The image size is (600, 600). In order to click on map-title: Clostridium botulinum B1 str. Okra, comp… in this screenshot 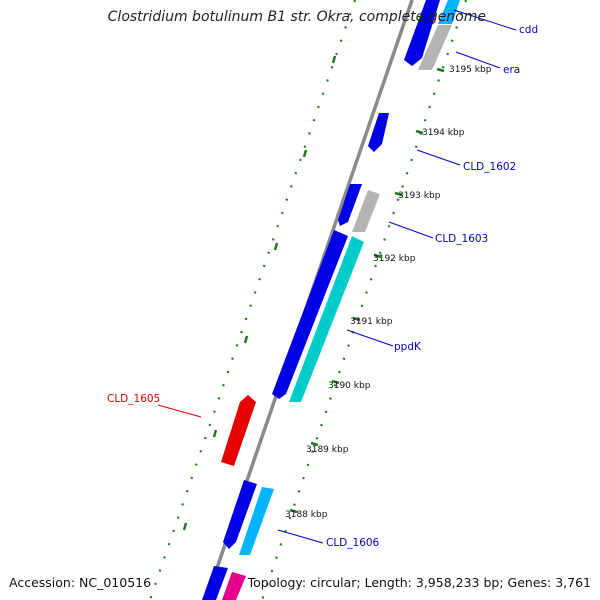, I will do `click(296, 17)`.